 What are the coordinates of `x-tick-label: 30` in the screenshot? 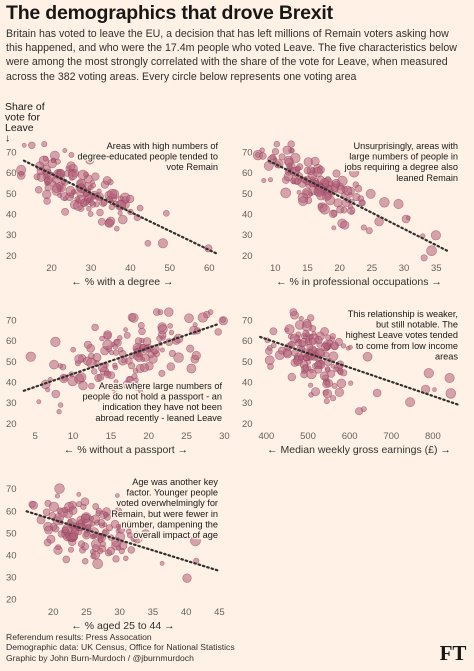 It's located at (91, 268).